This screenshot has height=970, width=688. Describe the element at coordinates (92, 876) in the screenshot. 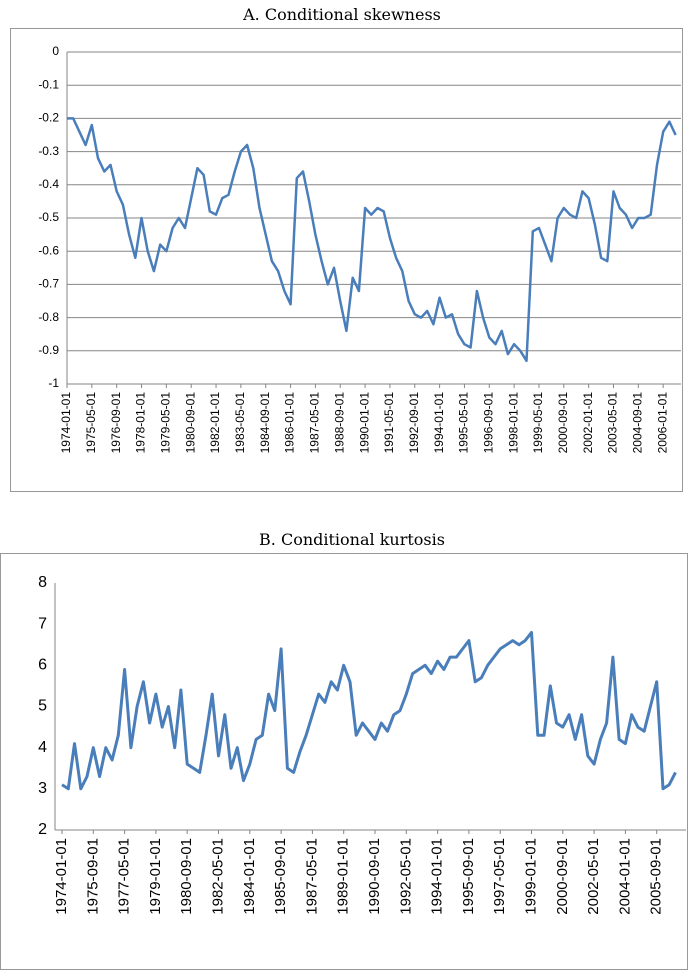

I see `x-tick-label: 1975-09-01` at that location.